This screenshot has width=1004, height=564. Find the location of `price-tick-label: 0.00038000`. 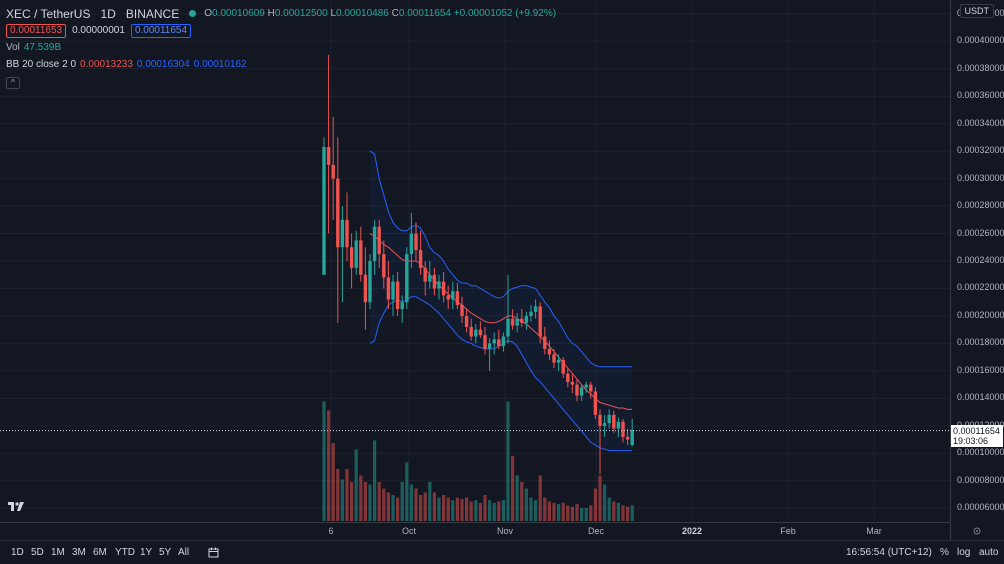

price-tick-label: 0.00038000 is located at coordinates (980, 67).